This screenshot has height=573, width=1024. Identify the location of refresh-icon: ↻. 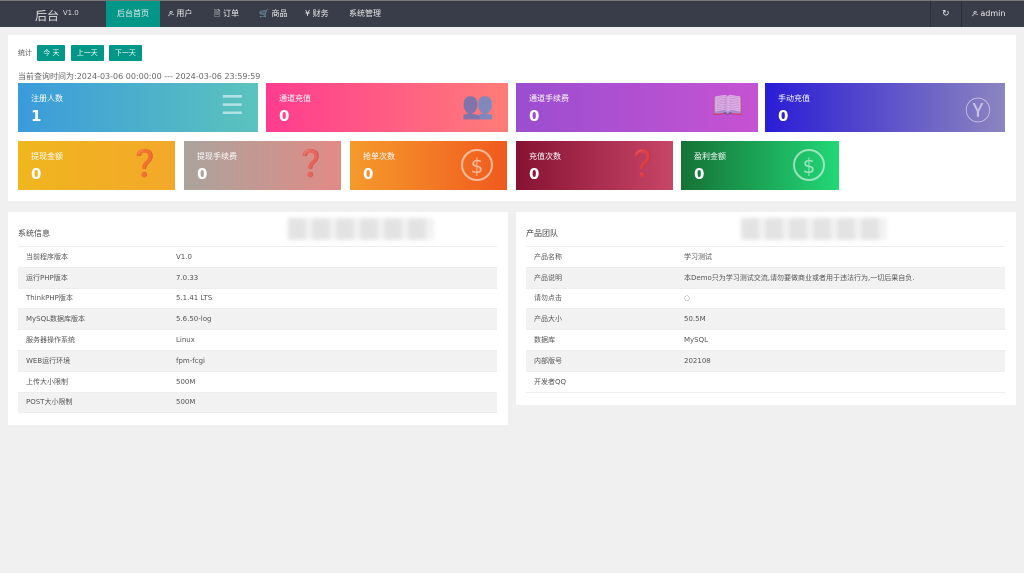
(946, 14).